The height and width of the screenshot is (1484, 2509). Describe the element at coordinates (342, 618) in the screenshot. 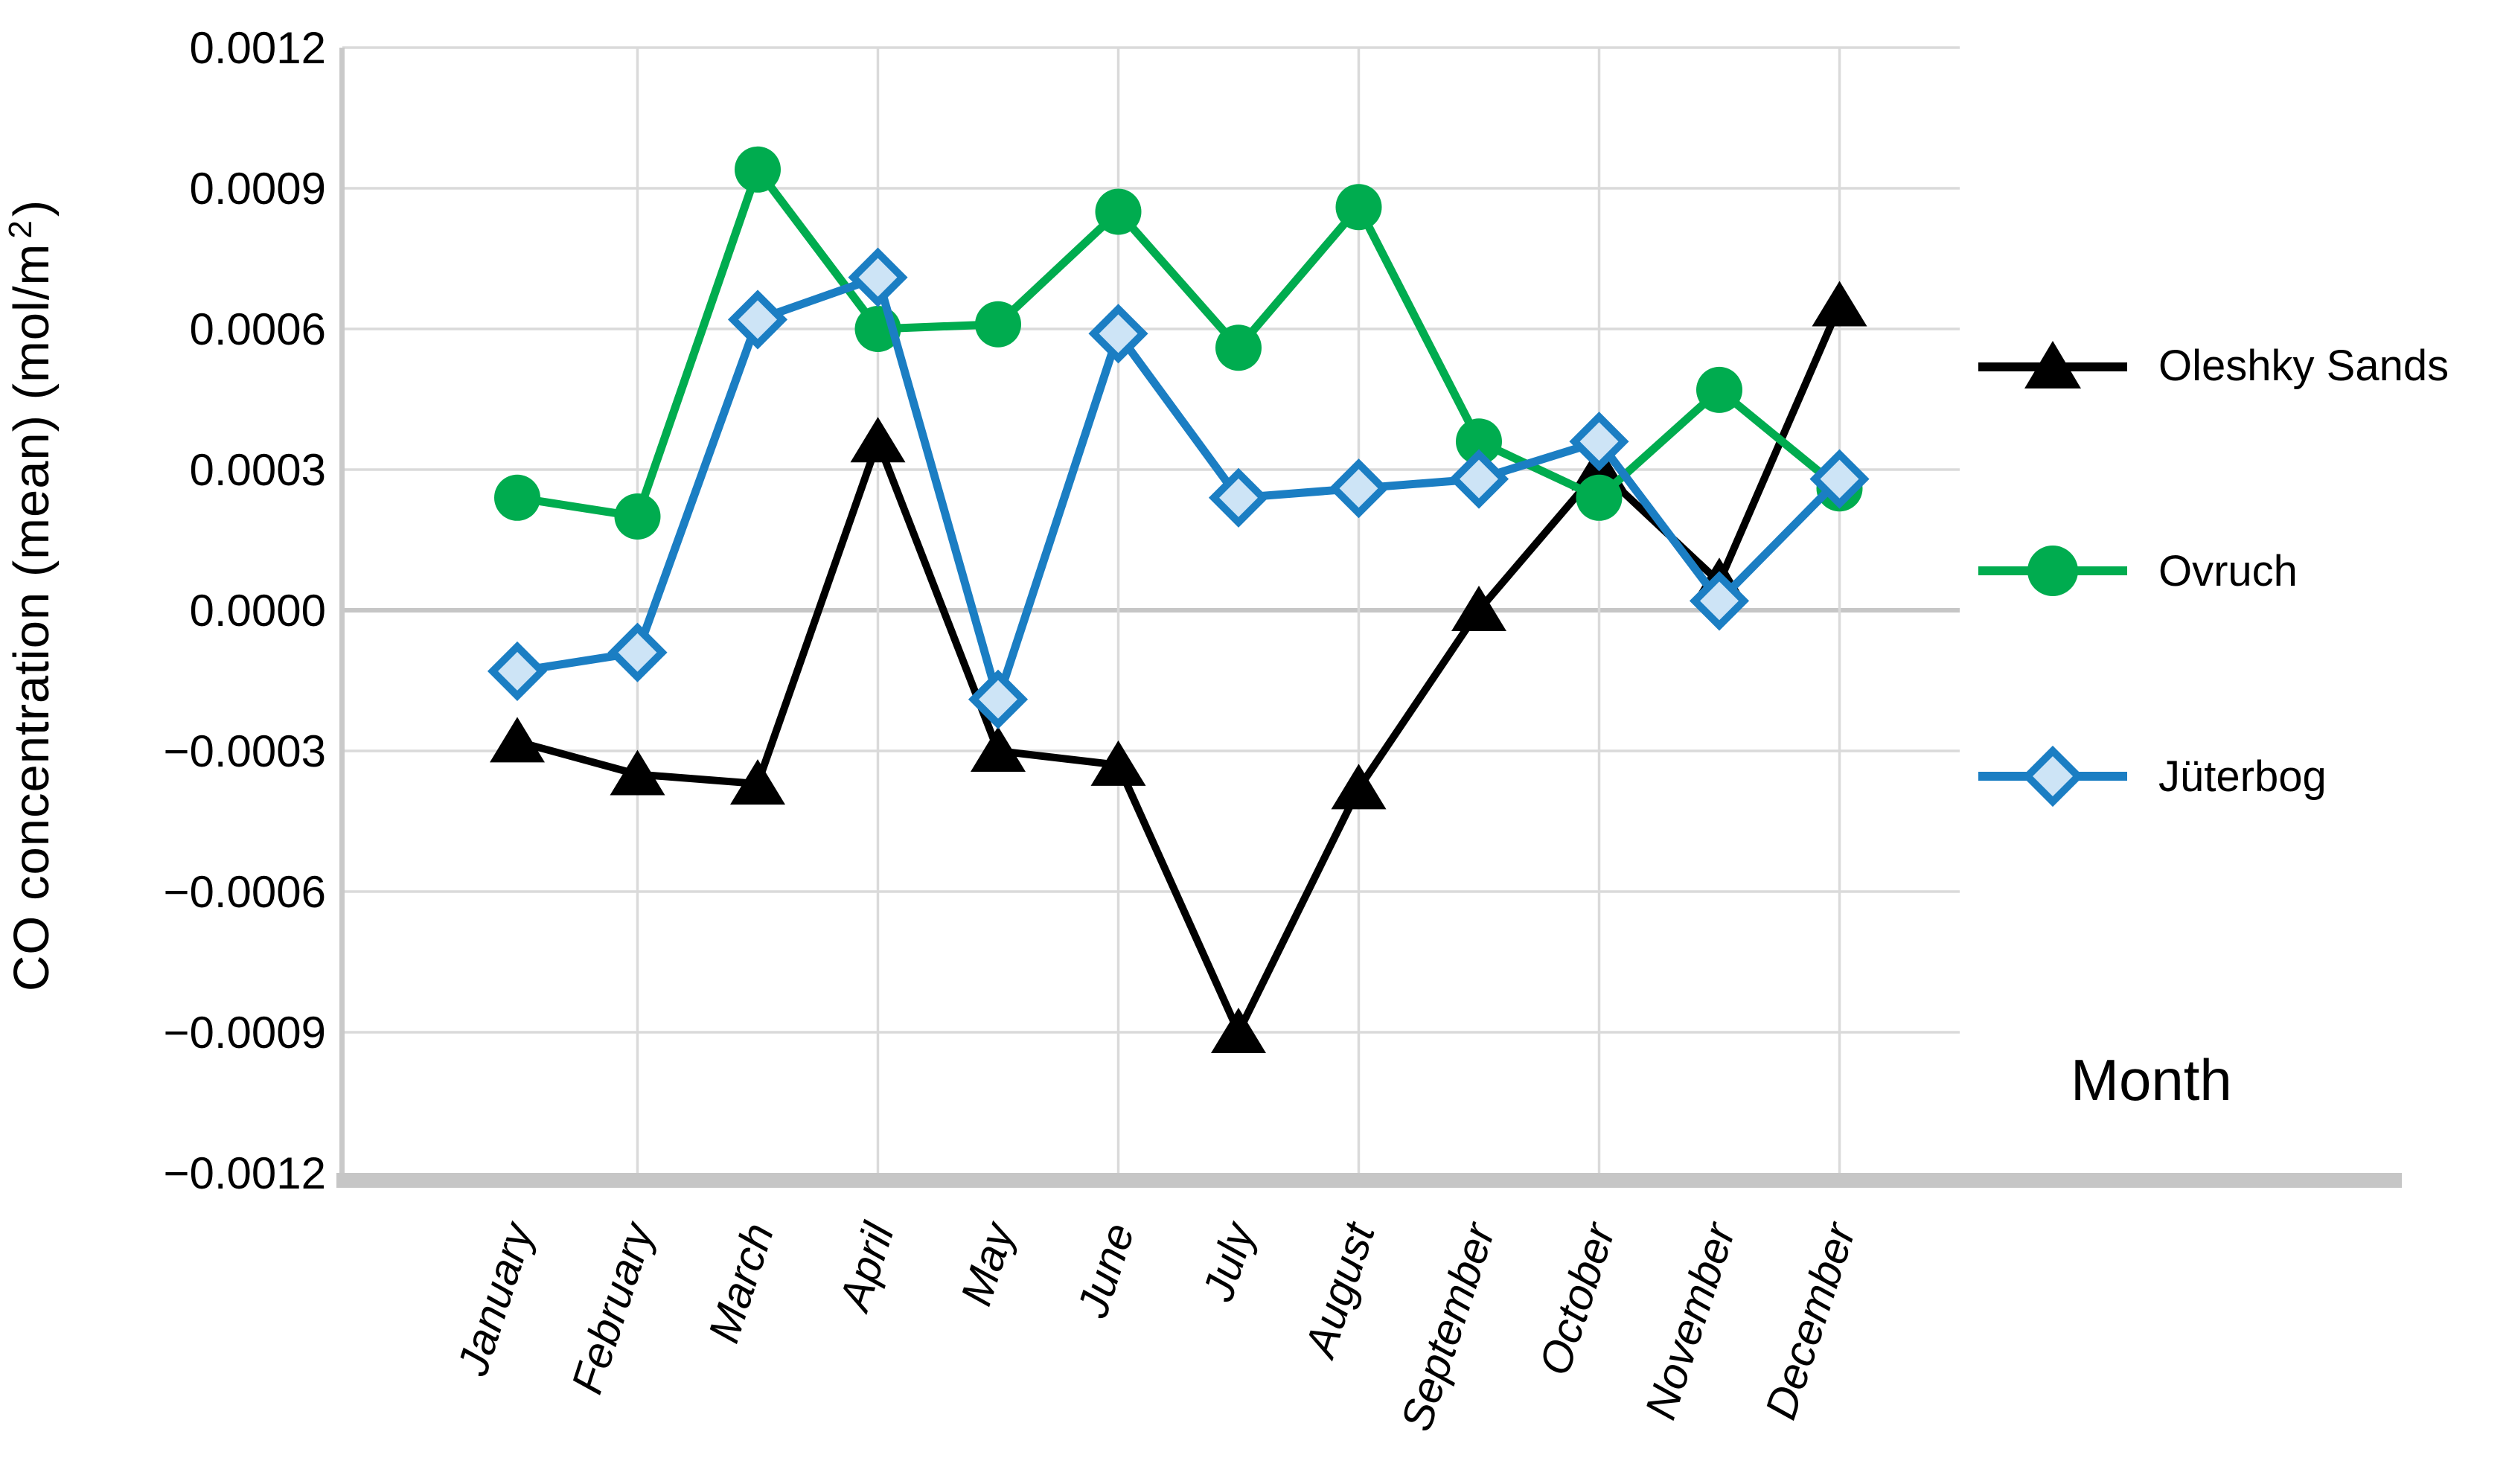

I see `y-axis-line` at that location.